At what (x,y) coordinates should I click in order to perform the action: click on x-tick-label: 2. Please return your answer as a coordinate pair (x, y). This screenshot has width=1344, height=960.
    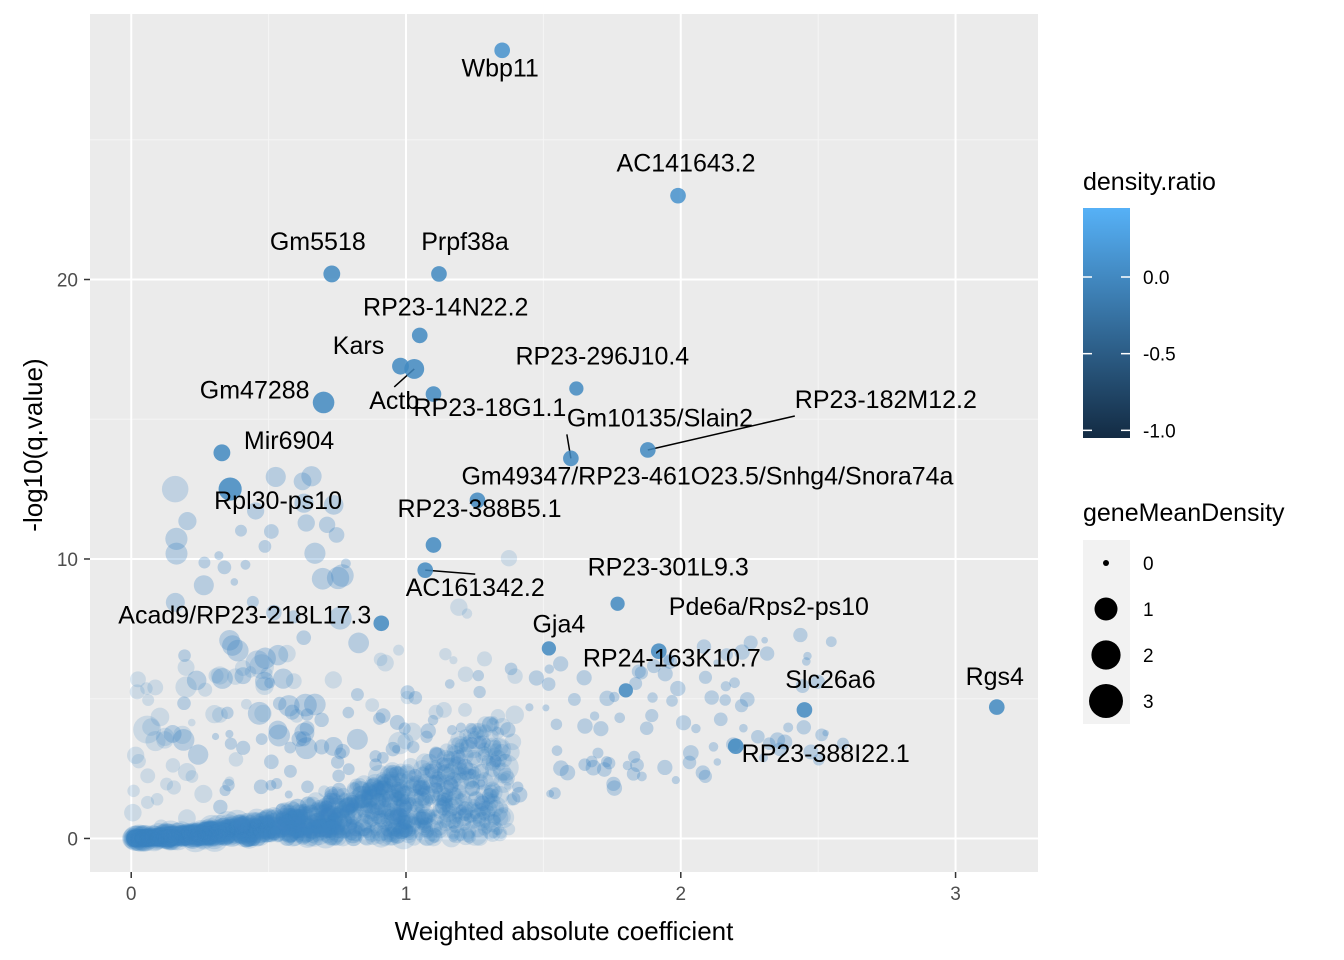
    Looking at the image, I should click on (680, 894).